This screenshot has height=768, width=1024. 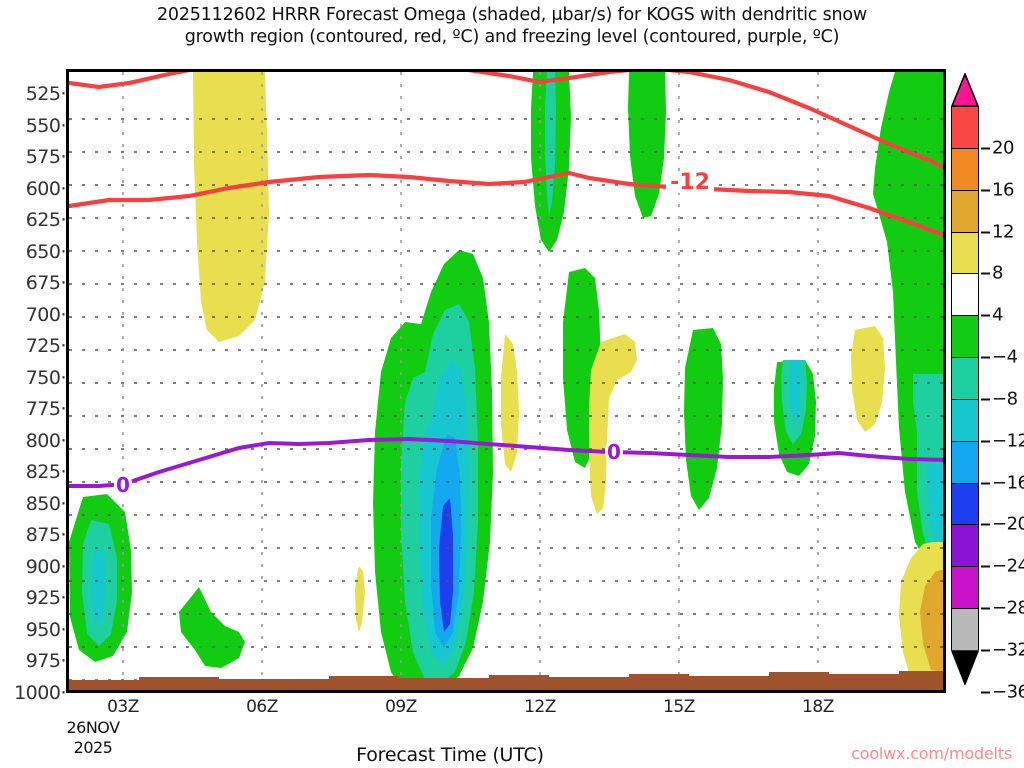 What do you see at coordinates (997, 147) in the screenshot?
I see `colorbar-tick-20: 20` at bounding box center [997, 147].